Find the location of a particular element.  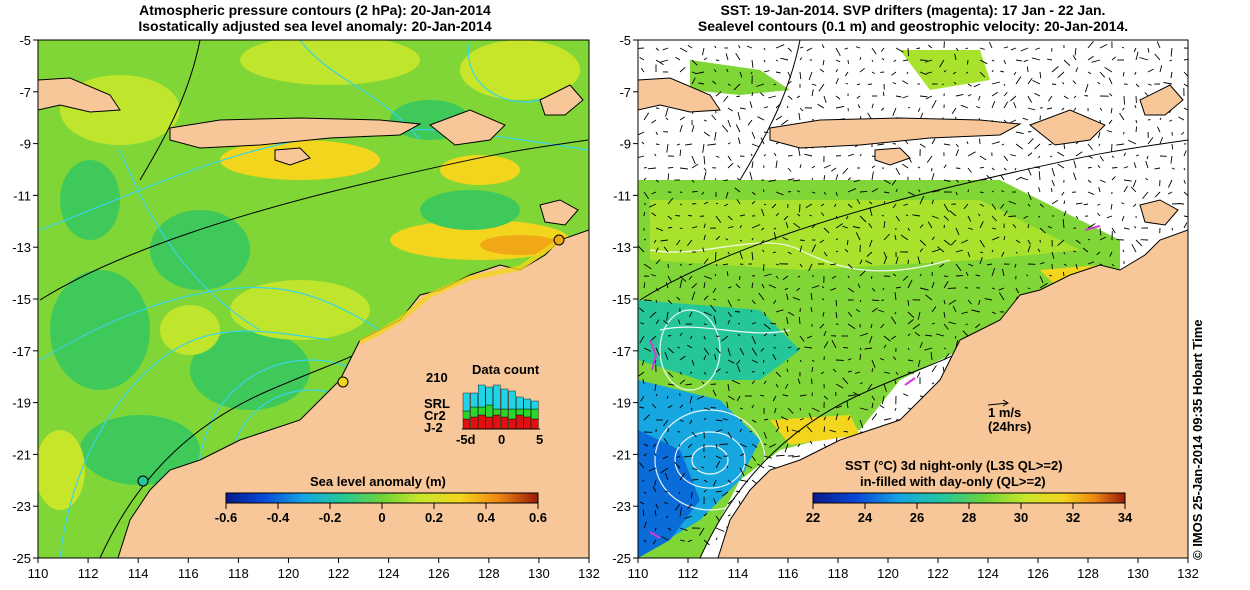

data-count-bars is located at coordinates (500, 407).